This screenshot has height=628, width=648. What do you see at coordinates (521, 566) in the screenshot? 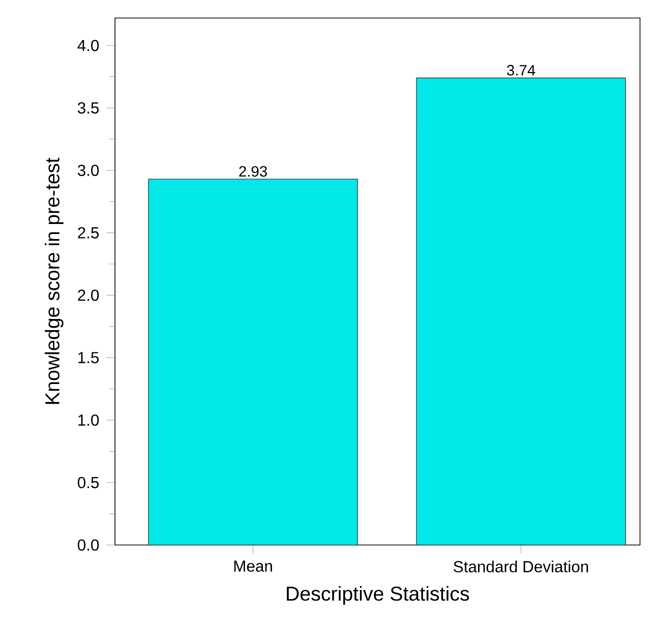
I see `x-tick-label: Standard Deviation` at bounding box center [521, 566].